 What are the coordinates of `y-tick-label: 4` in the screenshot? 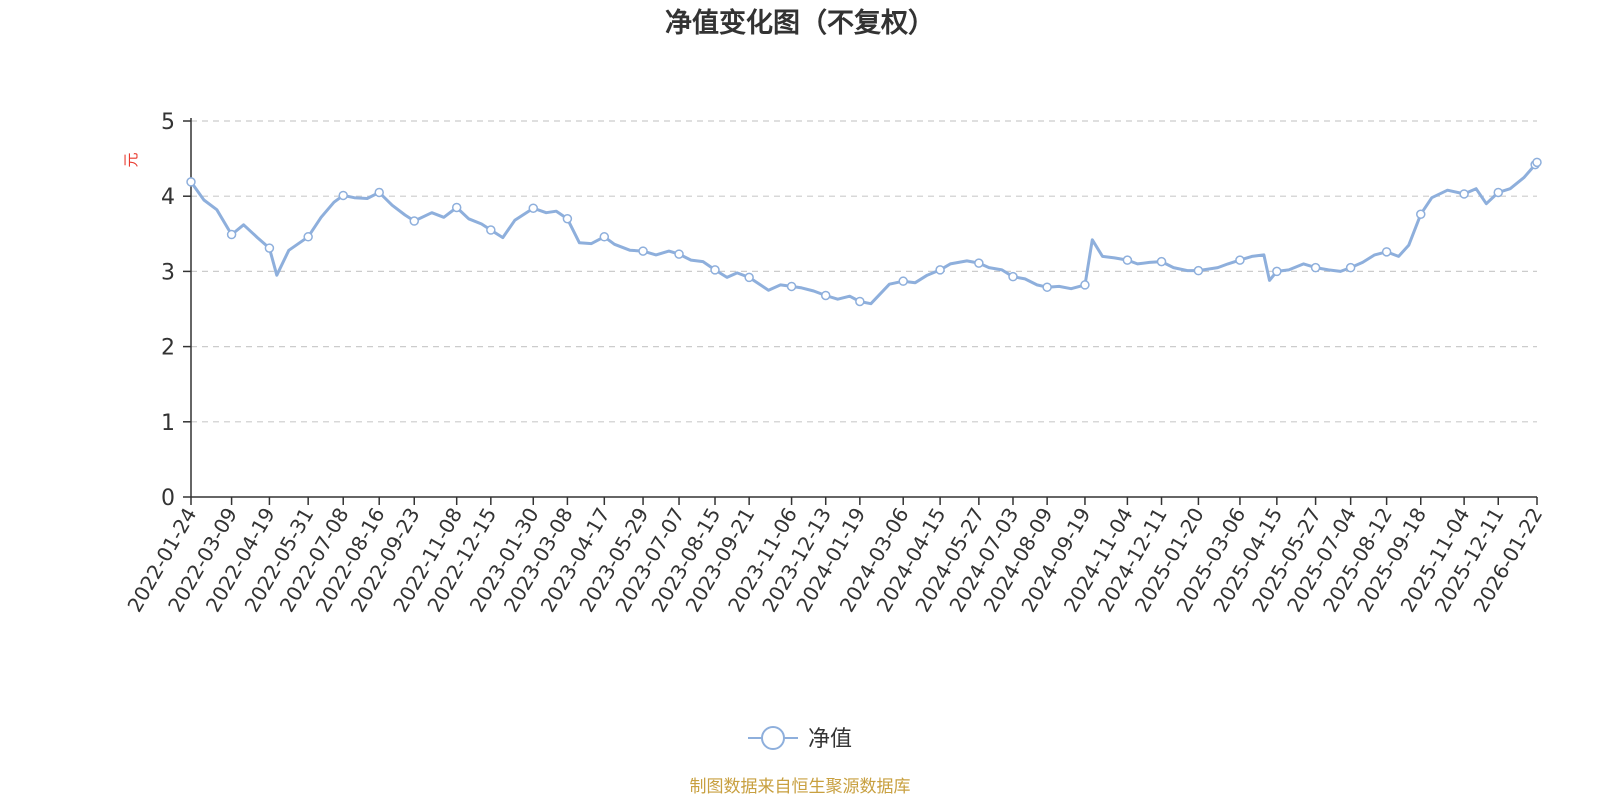 It's located at (168, 197).